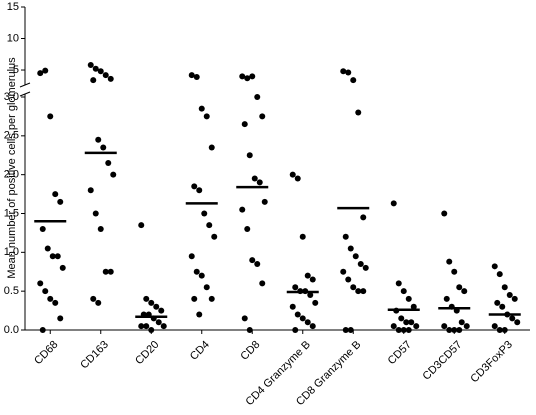 This screenshot has width=536, height=415. What do you see at coordinates (200, 351) in the screenshot?
I see `x-tick-label: CD4` at bounding box center [200, 351].